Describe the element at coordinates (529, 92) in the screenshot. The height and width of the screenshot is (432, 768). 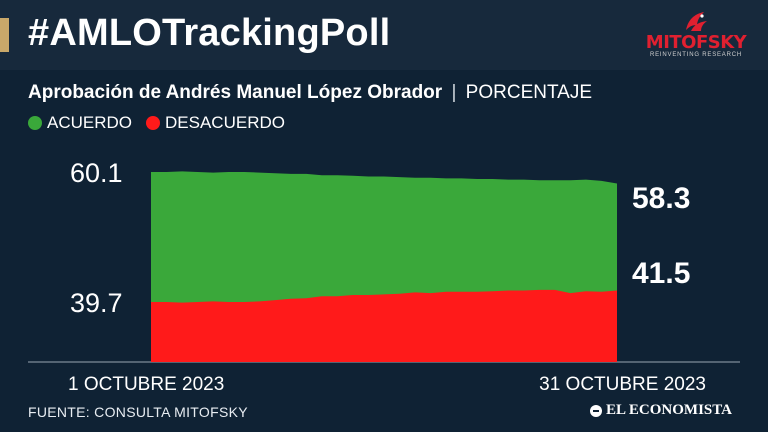
I see `subtitle-unit: PORCENTAJE` at that location.